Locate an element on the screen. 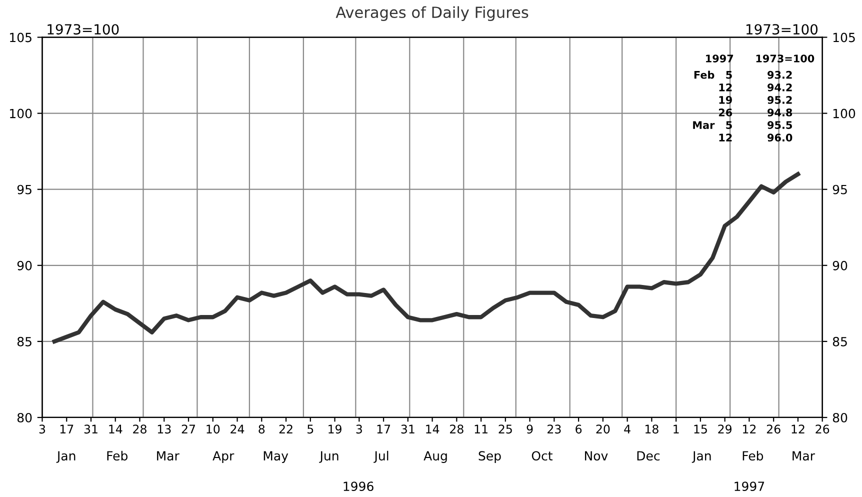  text: Mar 5 95.5 is located at coordinates (742, 125).